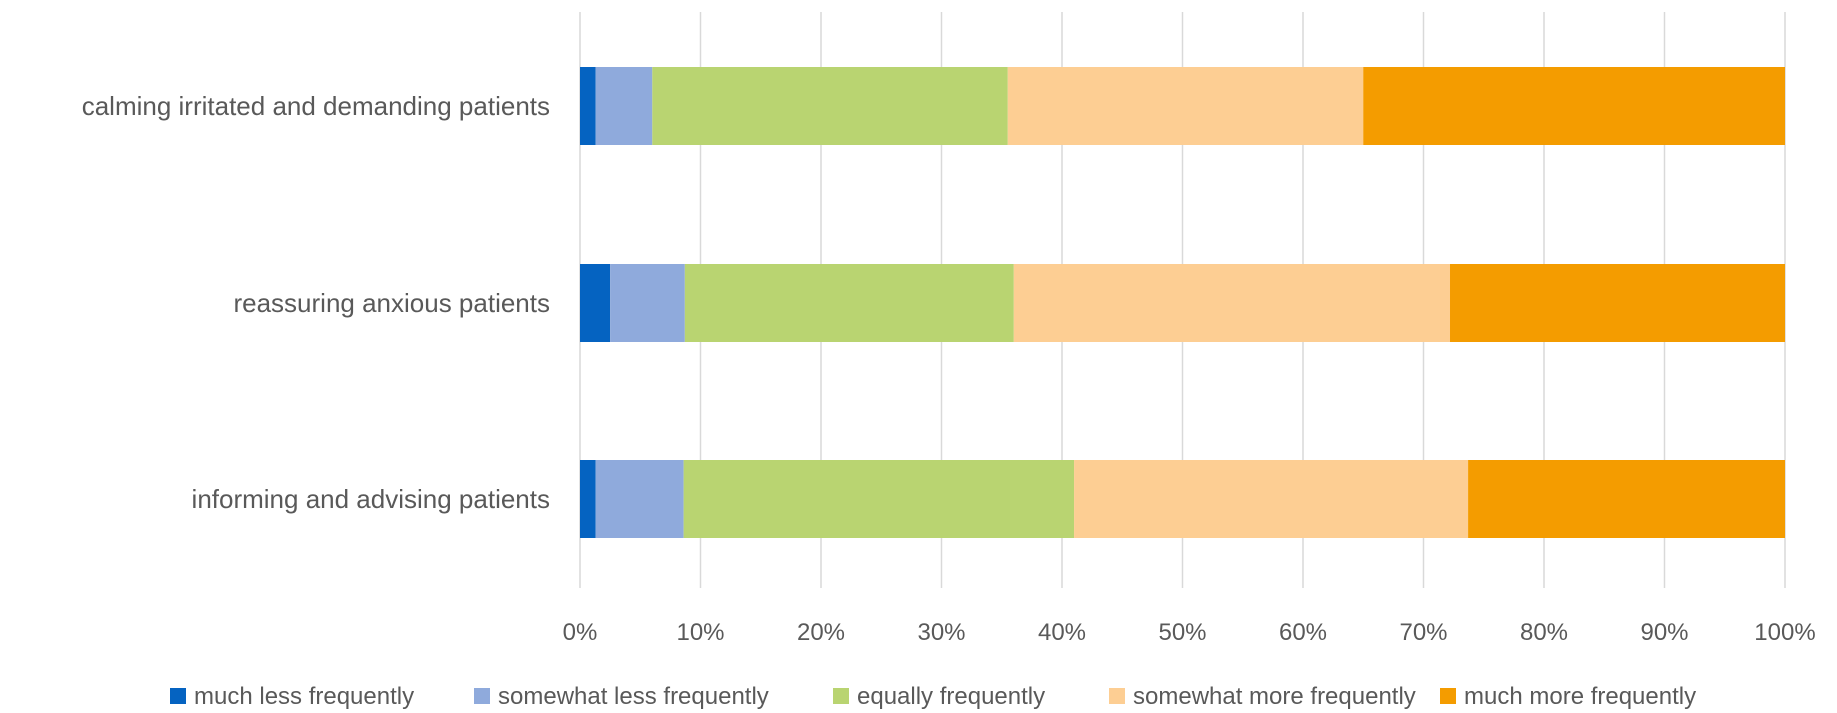 The height and width of the screenshot is (713, 1837). I want to click on legend-label: somewhat less frequently, so click(633, 696).